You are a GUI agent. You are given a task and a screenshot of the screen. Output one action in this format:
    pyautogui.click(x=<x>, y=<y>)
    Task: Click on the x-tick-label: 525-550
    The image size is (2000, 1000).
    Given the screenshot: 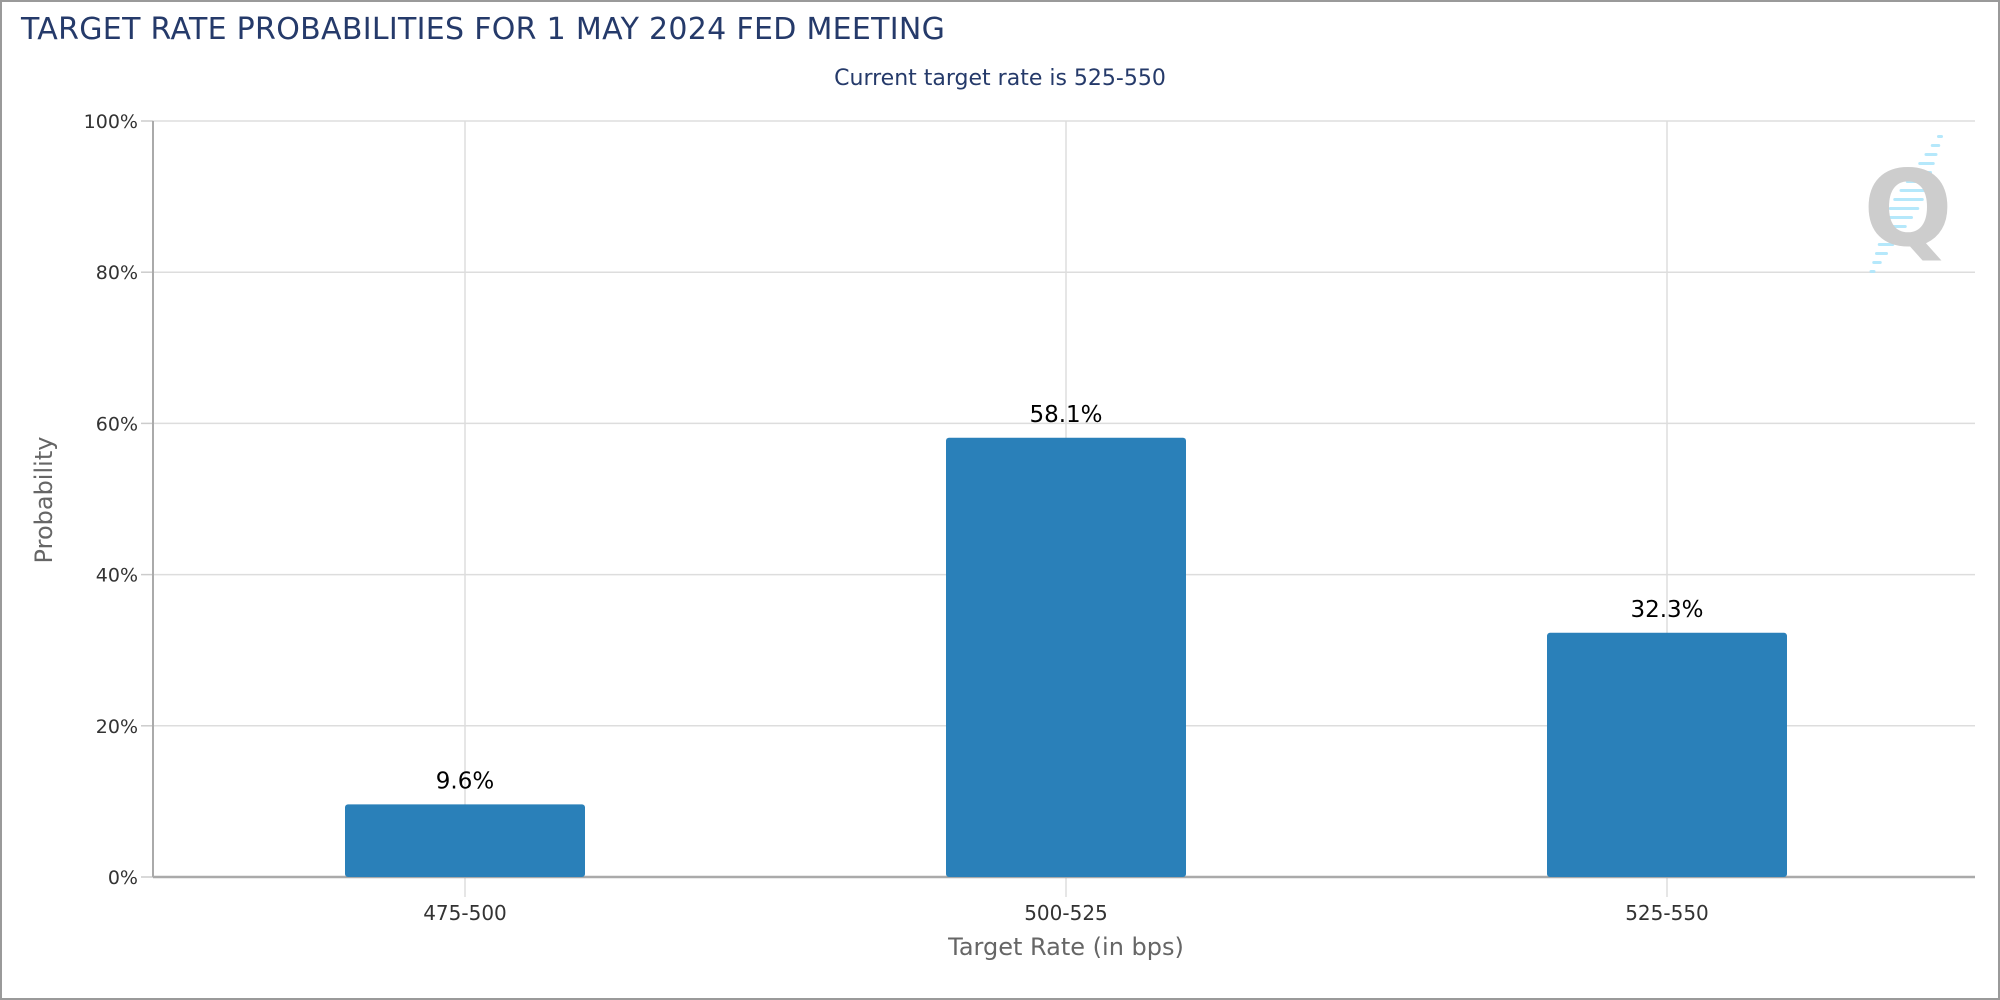 What is the action you would take?
    pyautogui.click(x=1667, y=913)
    